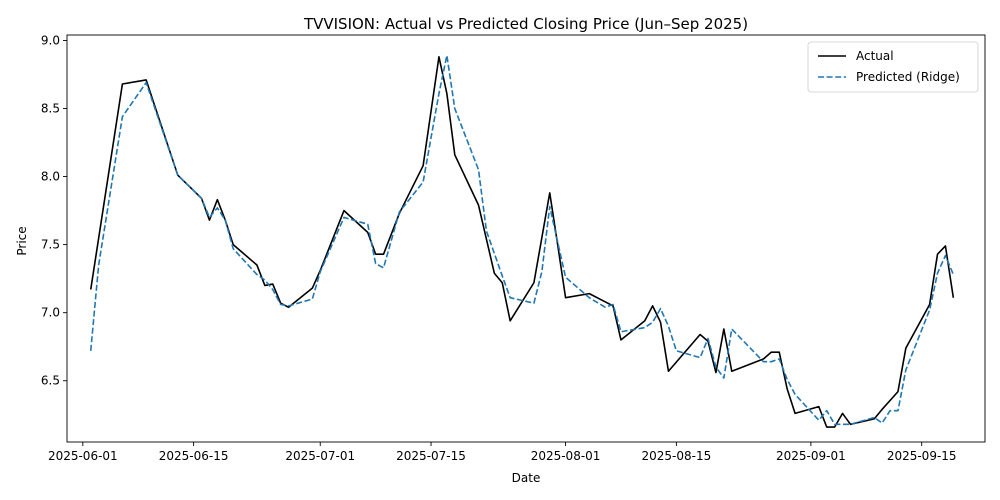 The height and width of the screenshot is (500, 1000). I want to click on x-tick-label: 2025-07-15, so click(431, 456).